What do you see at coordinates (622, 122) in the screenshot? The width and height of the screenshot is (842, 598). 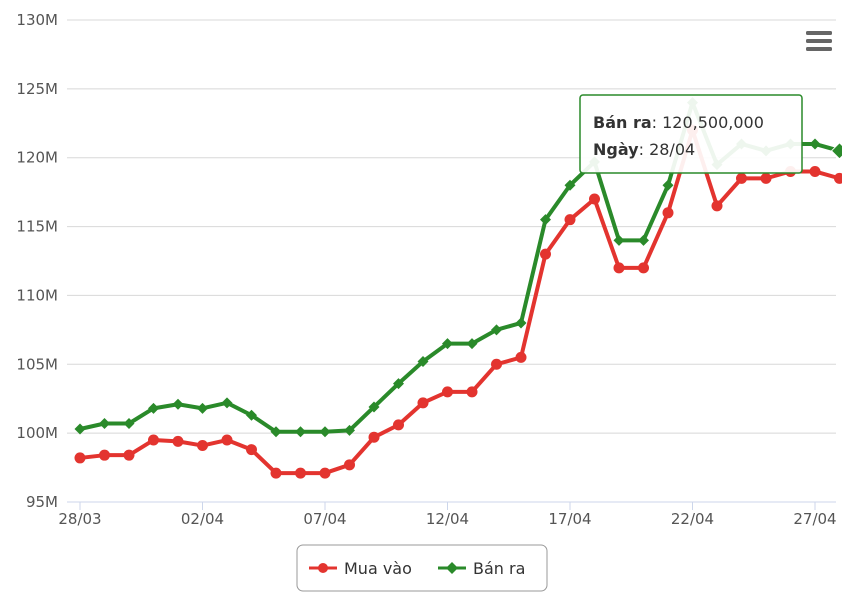 I see `tooltip-series-label: Bán ra` at bounding box center [622, 122].